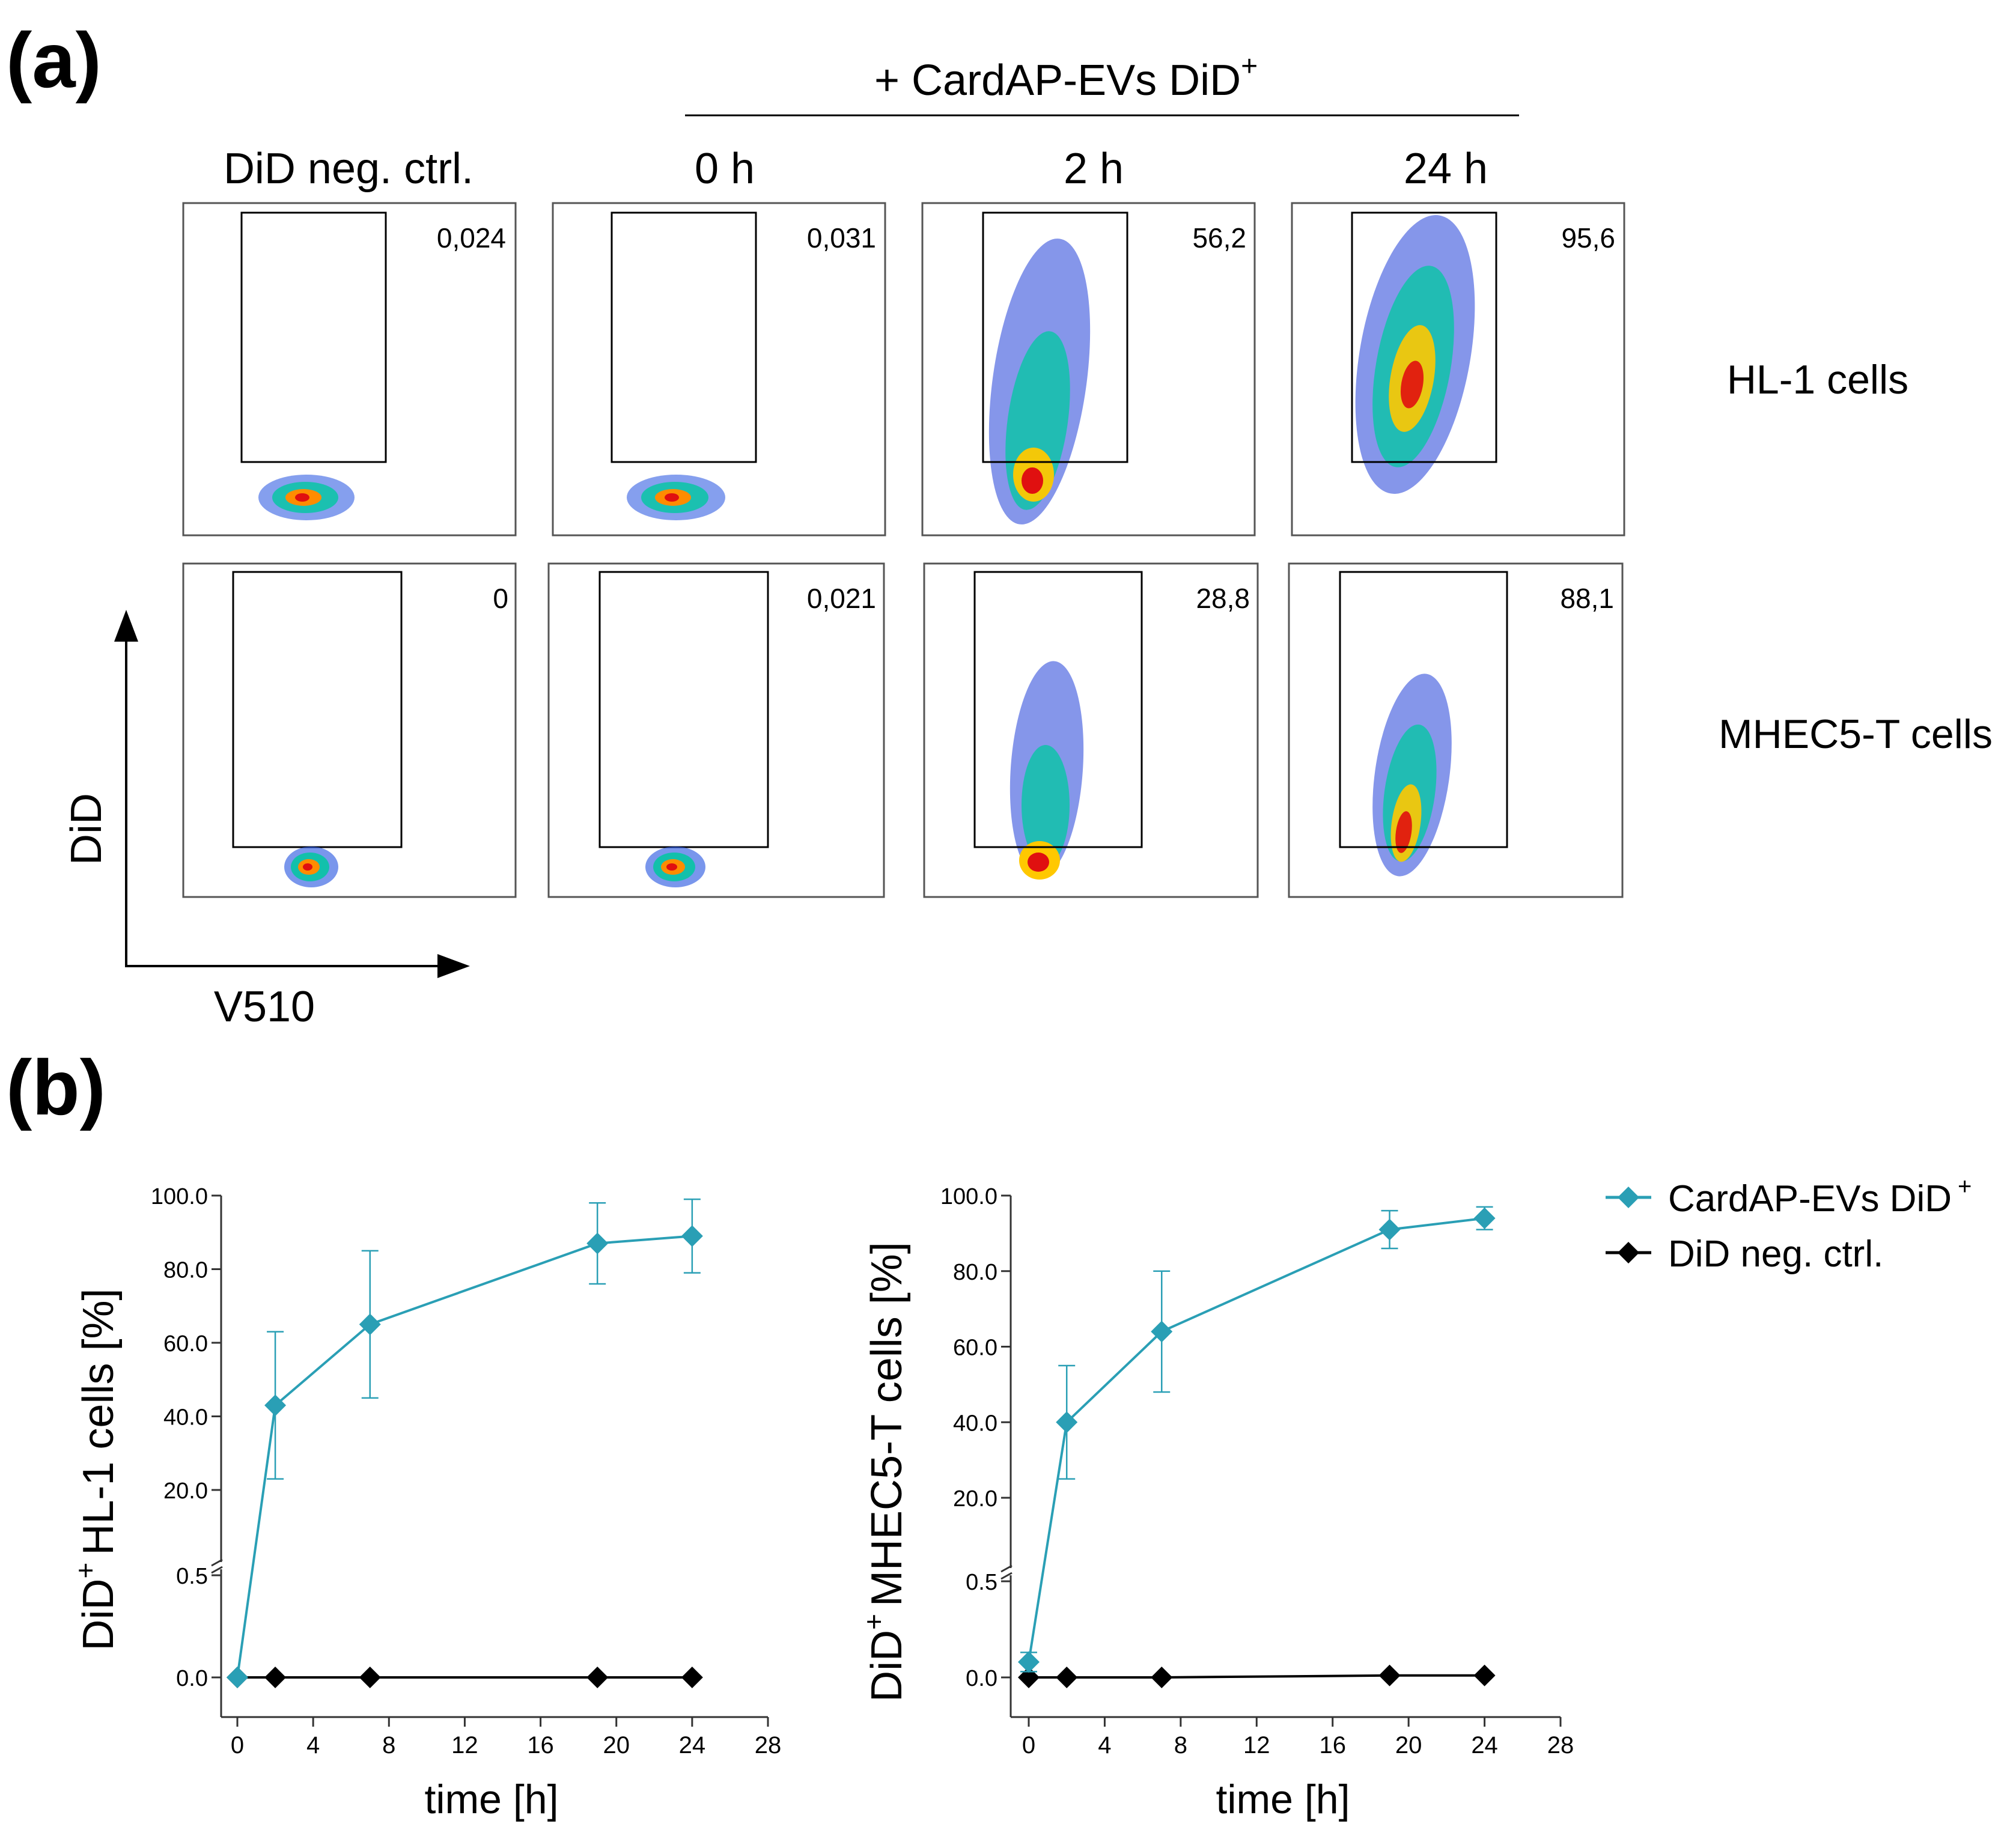 This screenshot has height=1824, width=2016. I want to click on y-axis-title-prefix: DiD, so click(887, 1666).